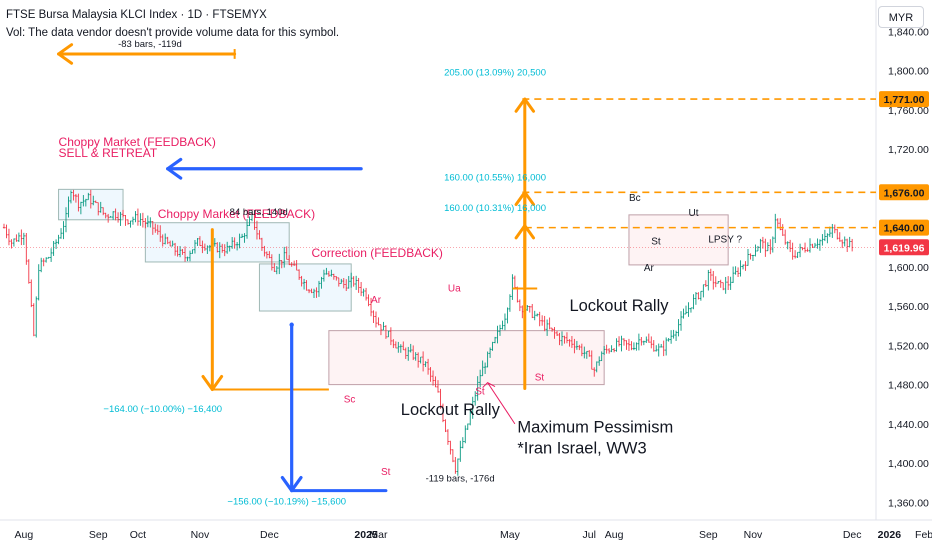  I want to click on measure-arrow-left, so click(147, 54).